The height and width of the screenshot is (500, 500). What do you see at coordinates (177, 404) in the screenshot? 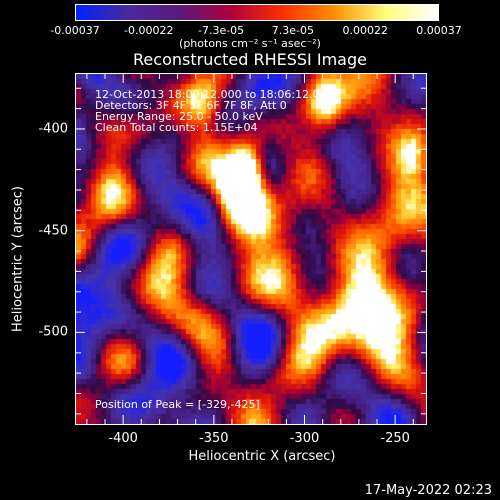
I see `peak-position: Position of Peak = [-329,-425]` at bounding box center [177, 404].